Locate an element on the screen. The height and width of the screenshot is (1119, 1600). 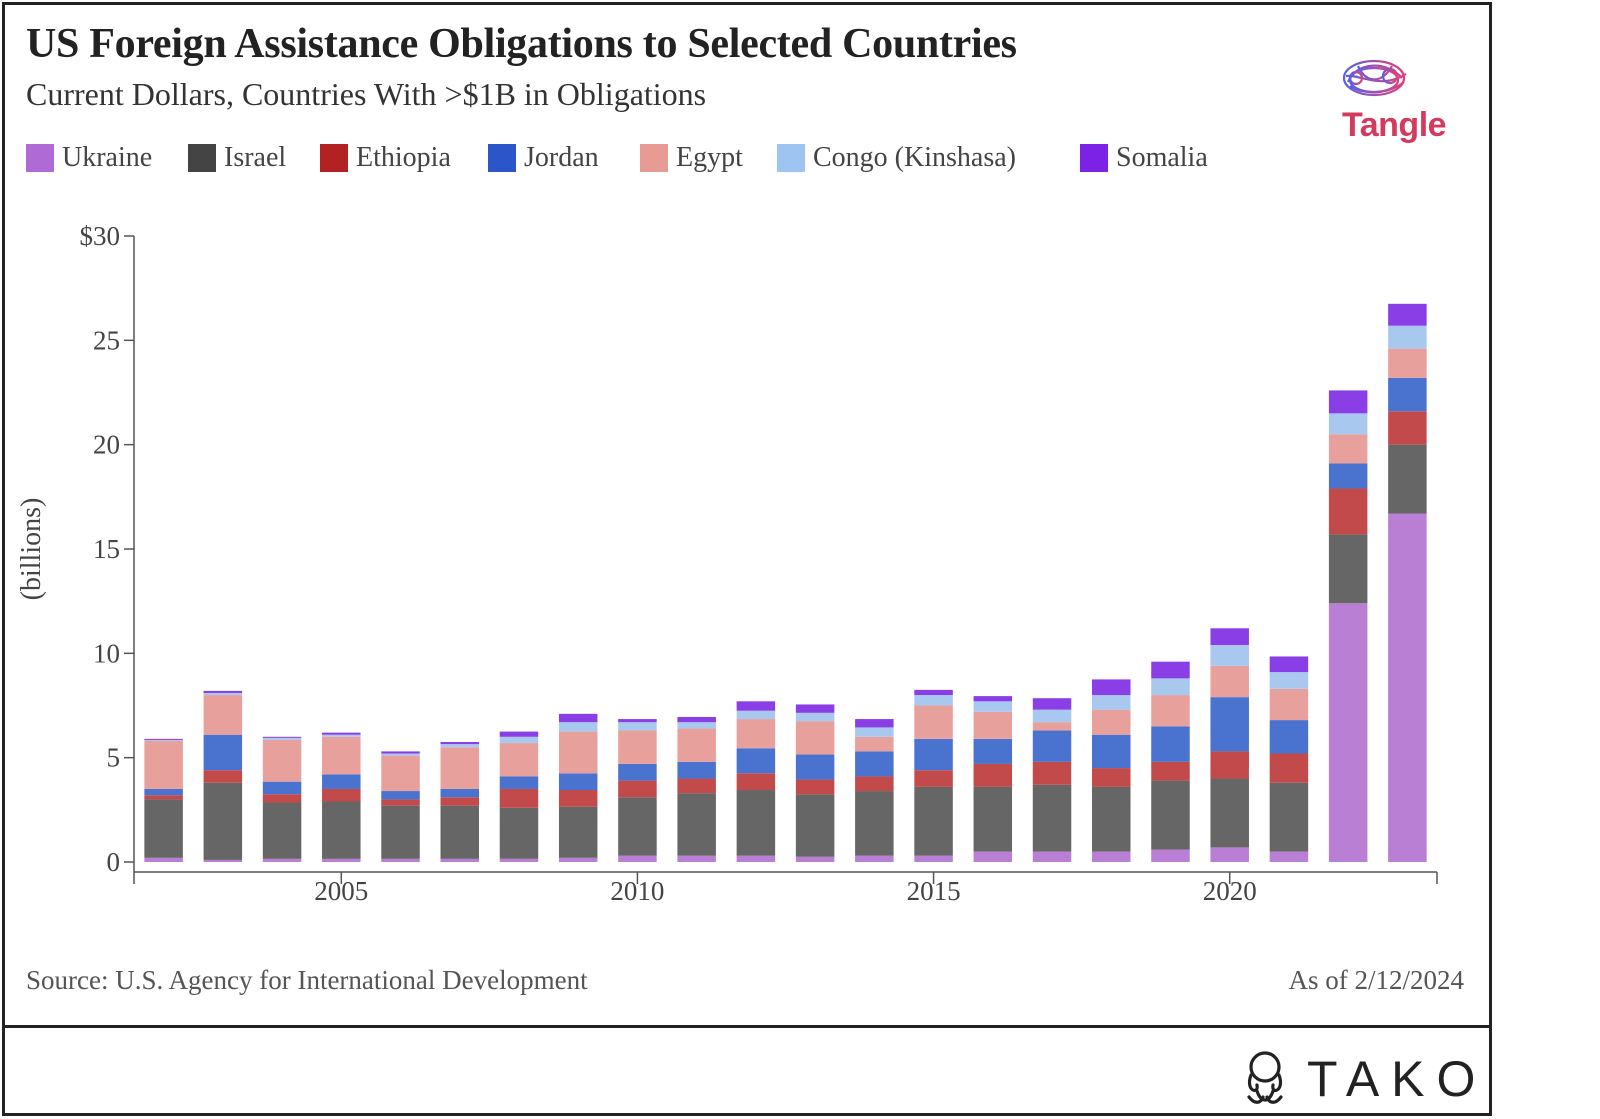
legend-item-congo: Congo (Kinshasa) is located at coordinates (896, 158).